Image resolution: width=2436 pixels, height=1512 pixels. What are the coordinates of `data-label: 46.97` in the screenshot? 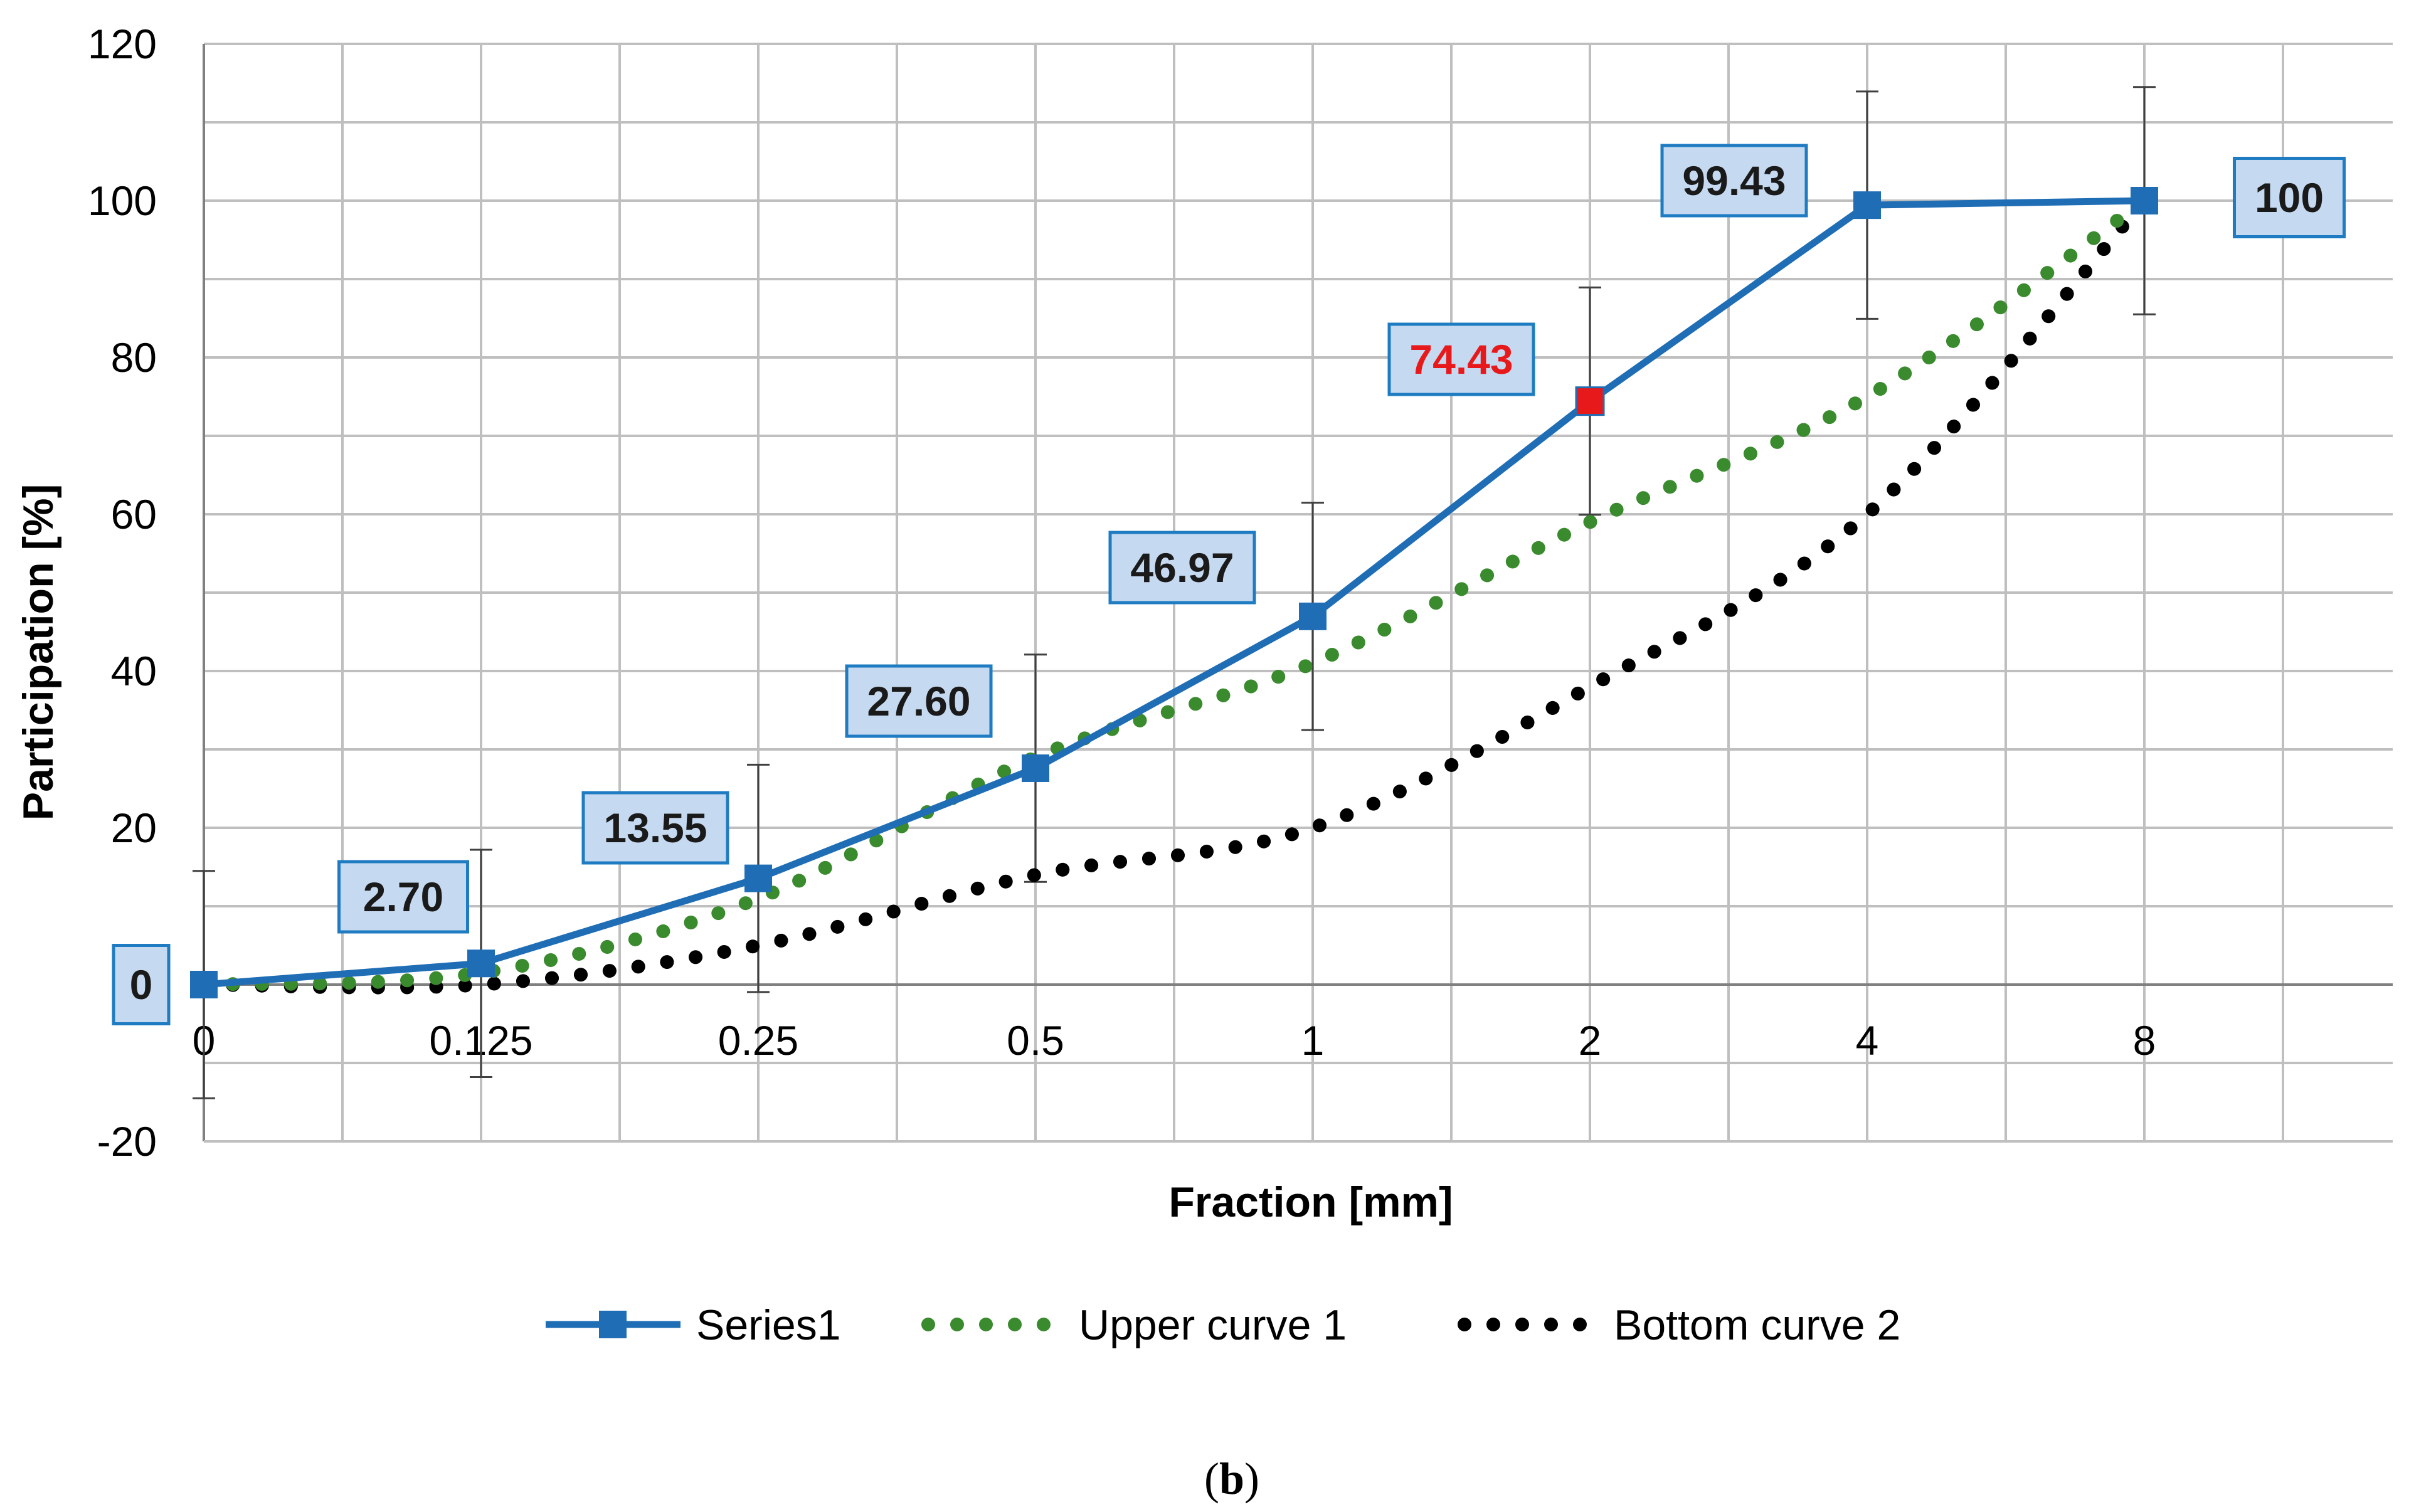 It's located at (1182, 568).